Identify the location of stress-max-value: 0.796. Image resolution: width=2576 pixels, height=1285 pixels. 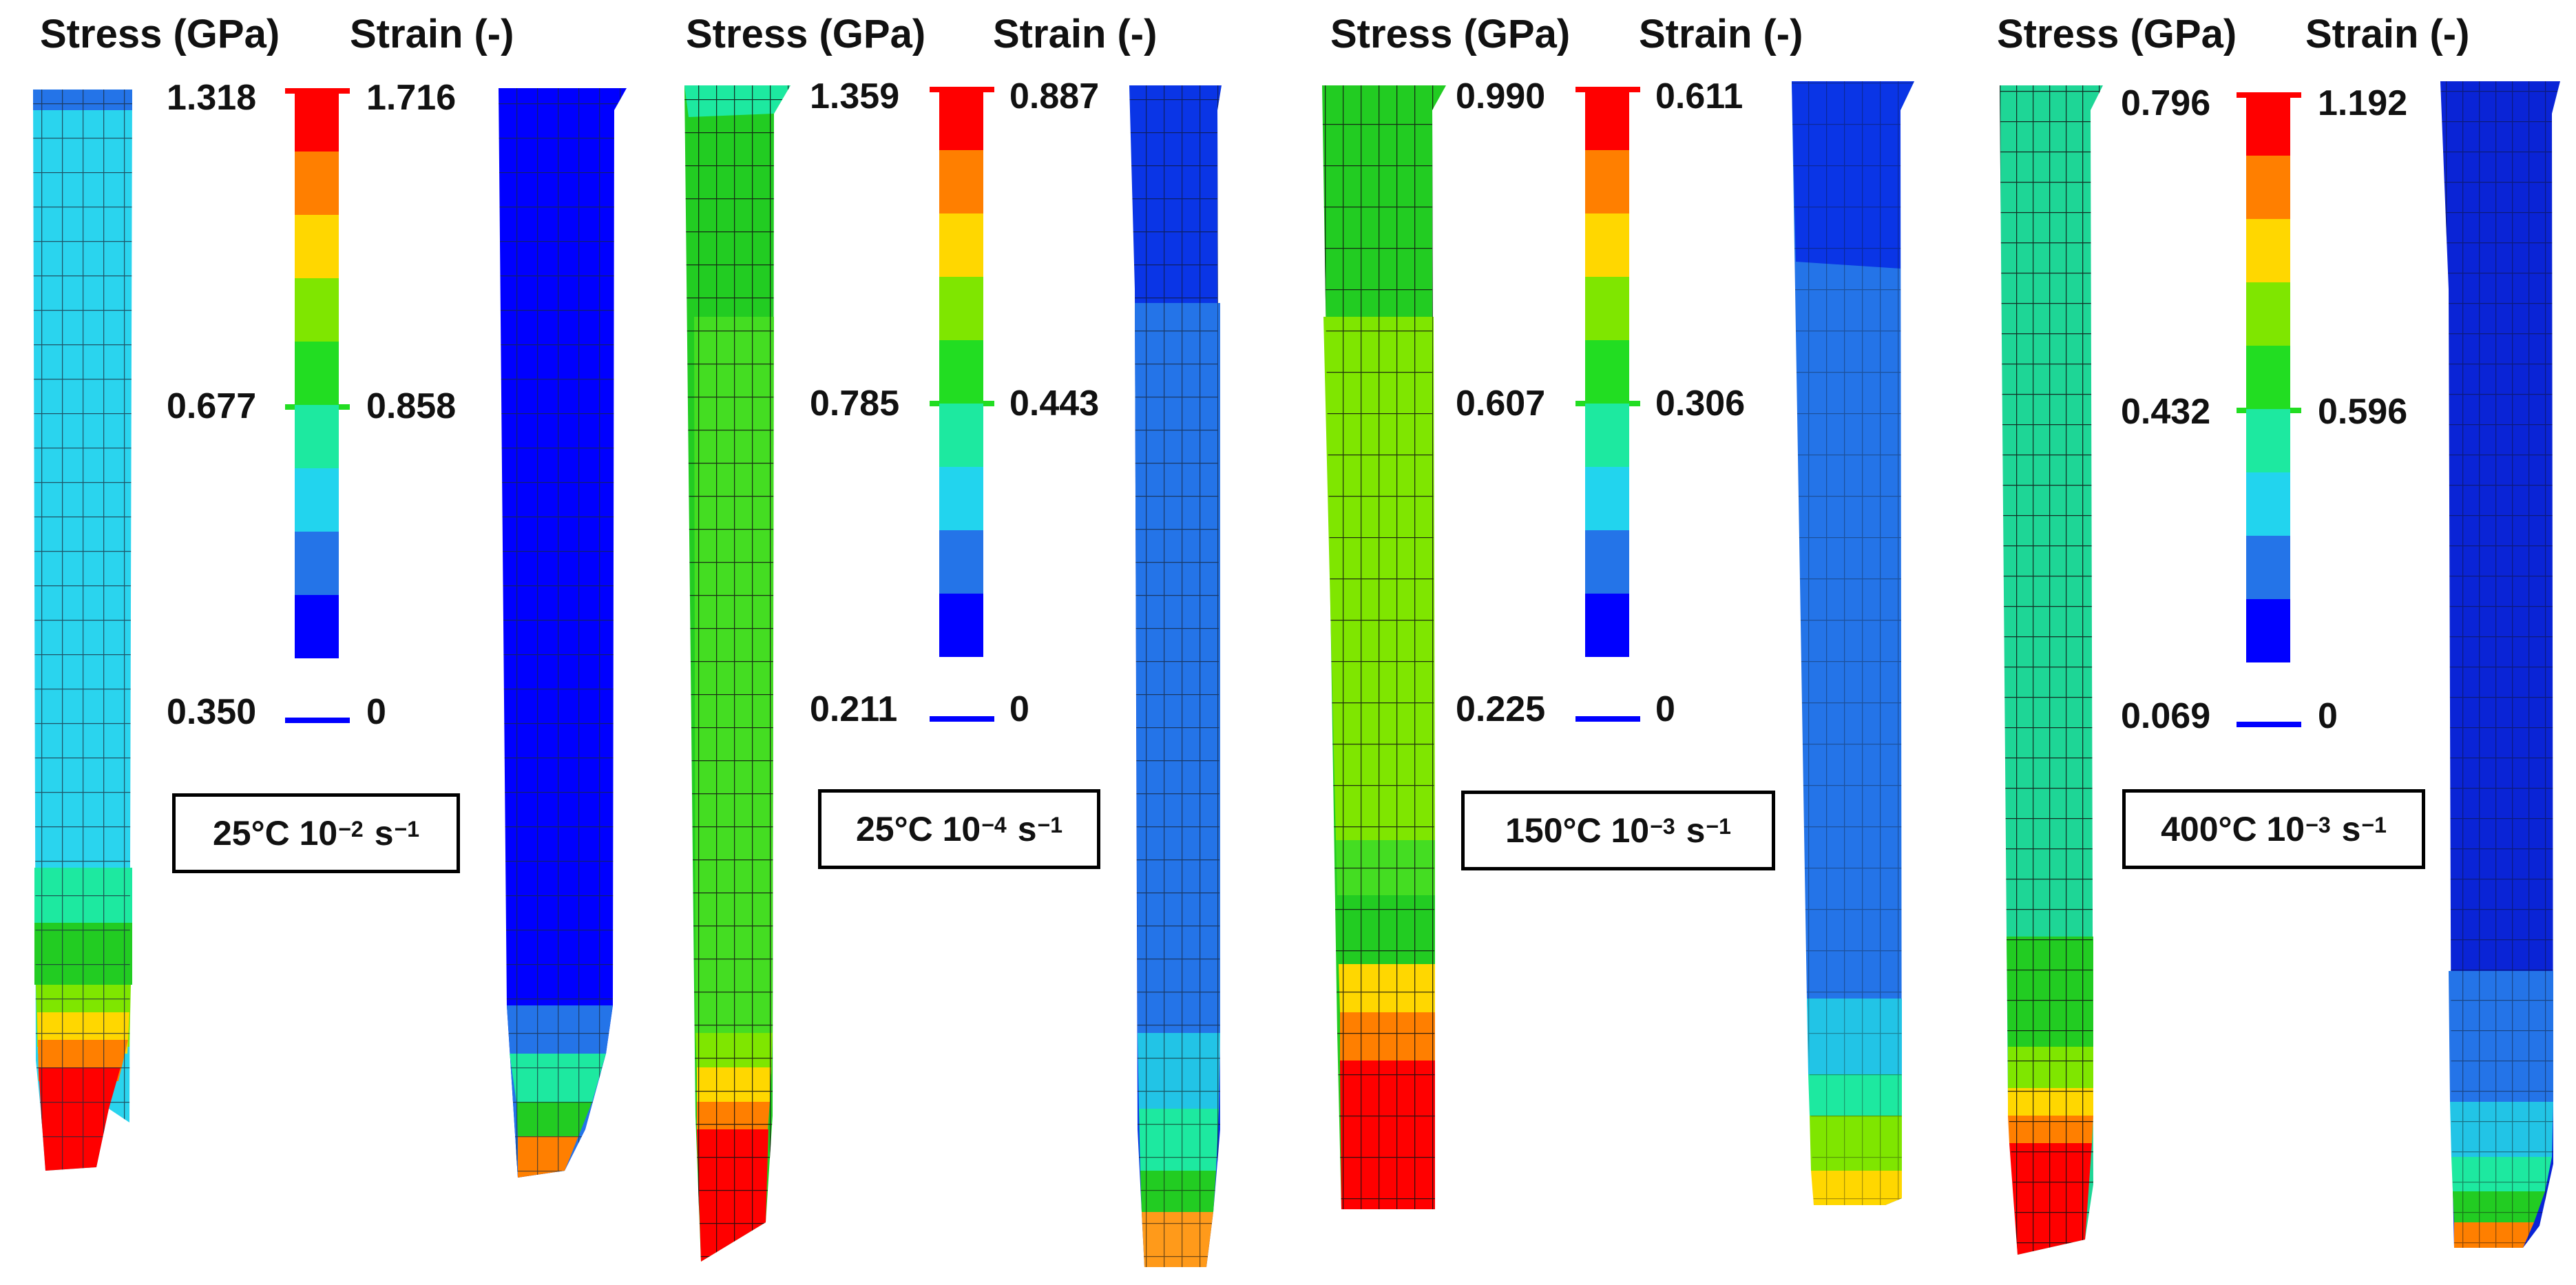
(2166, 103).